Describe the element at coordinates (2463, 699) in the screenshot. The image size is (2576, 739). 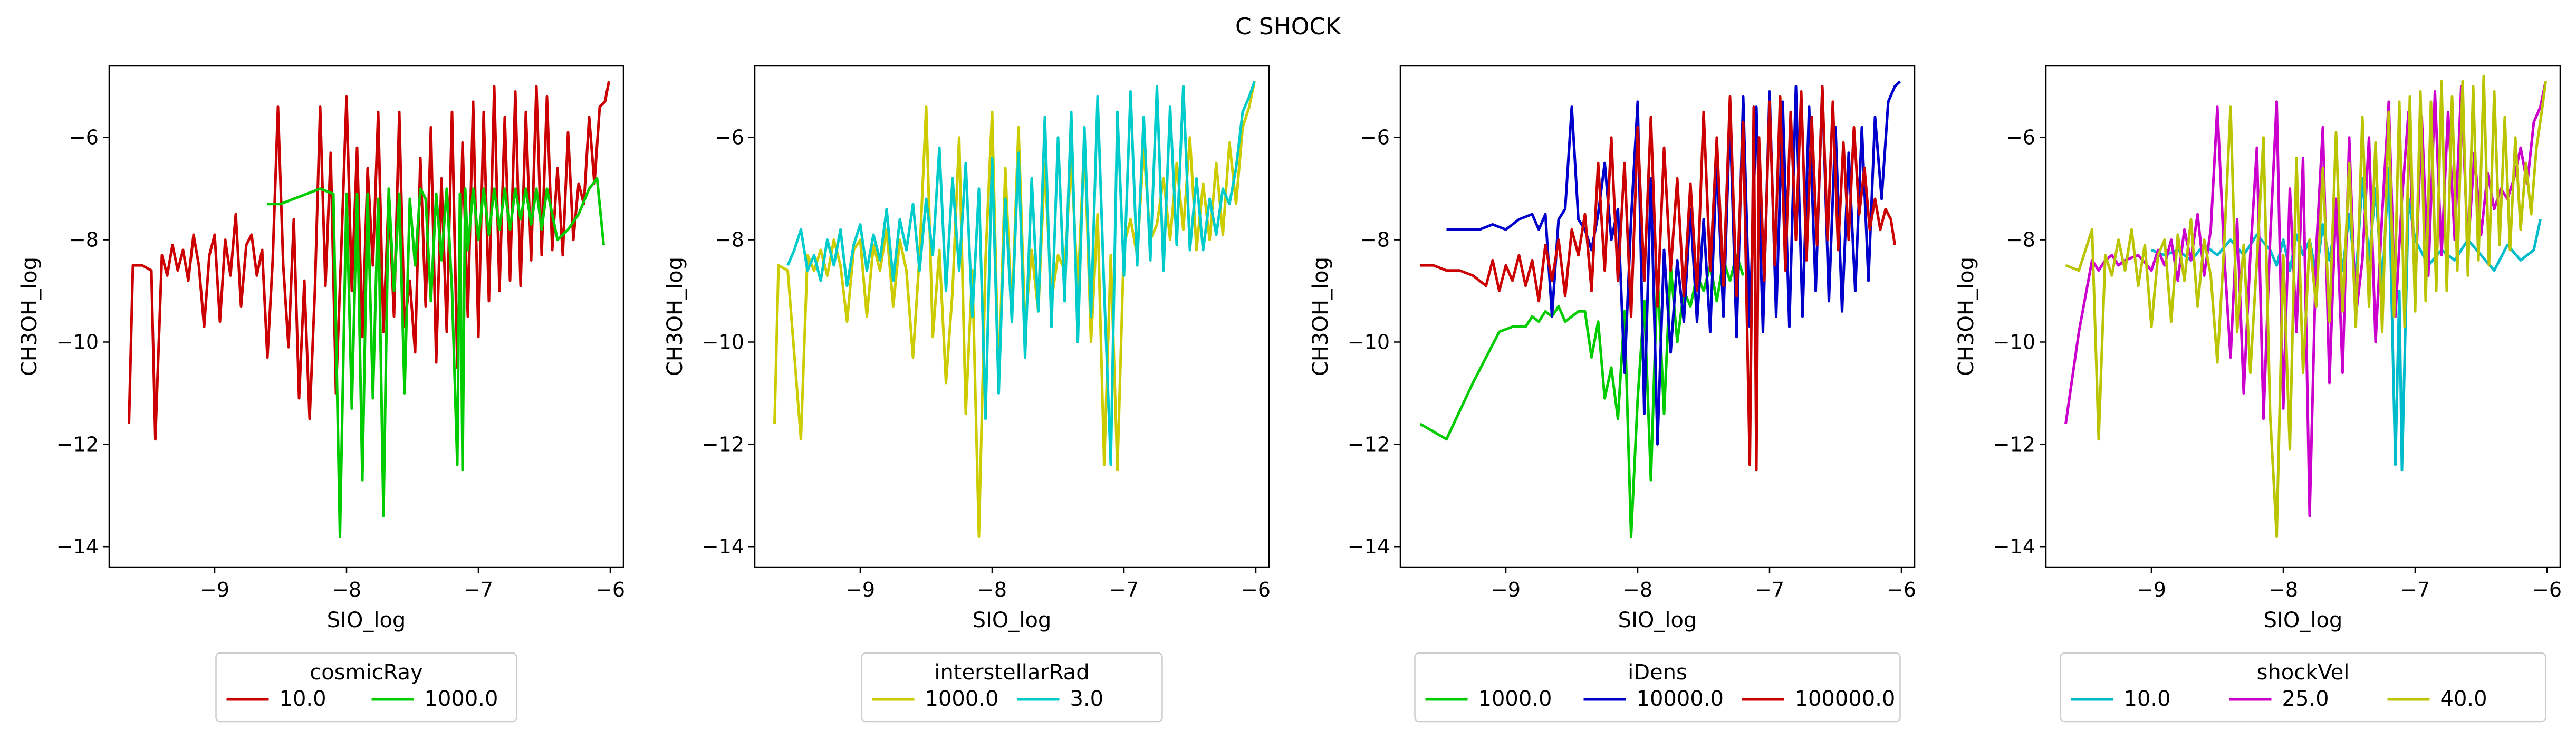
I see `legend-entry-label: 40.0` at that location.